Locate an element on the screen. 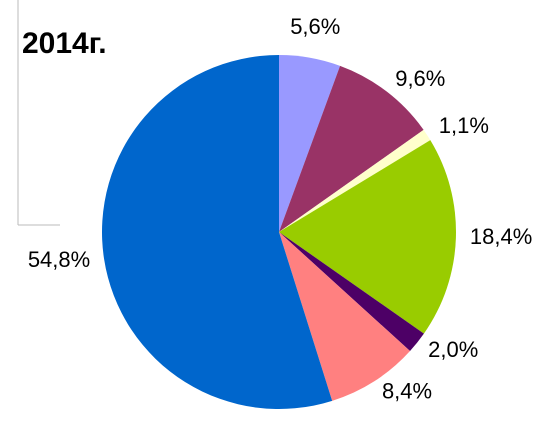  data-label: 5,6% is located at coordinates (315, 26).